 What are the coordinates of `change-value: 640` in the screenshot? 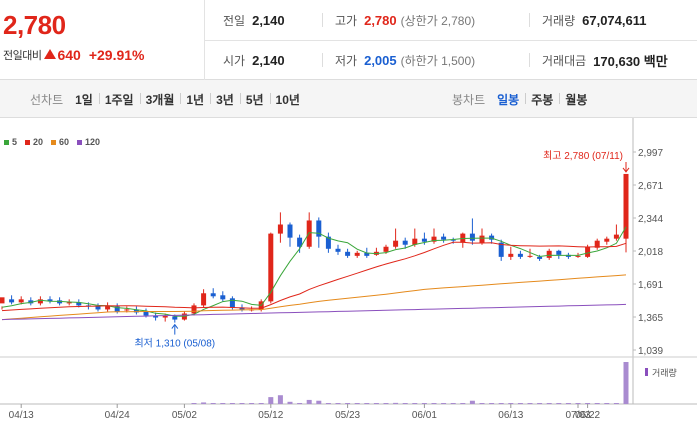 It's located at (69, 55).